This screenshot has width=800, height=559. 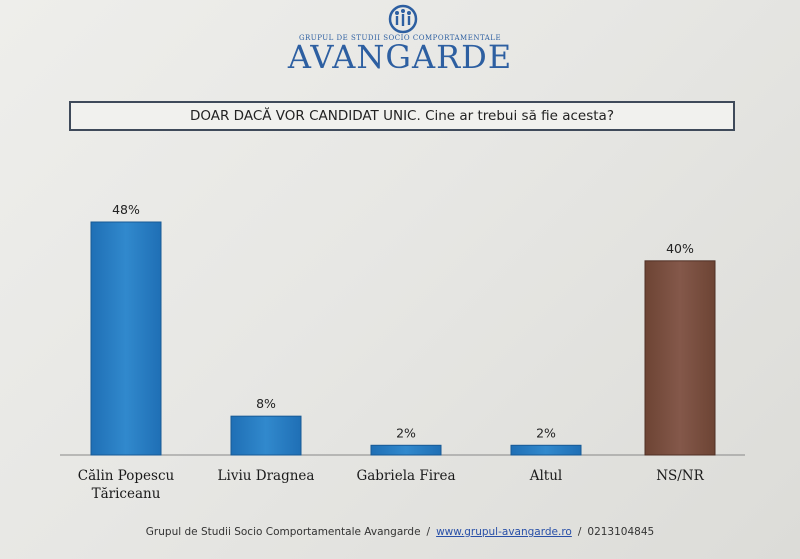 I want to click on logo-wordmark: AVANGARDE, so click(x=400, y=57).